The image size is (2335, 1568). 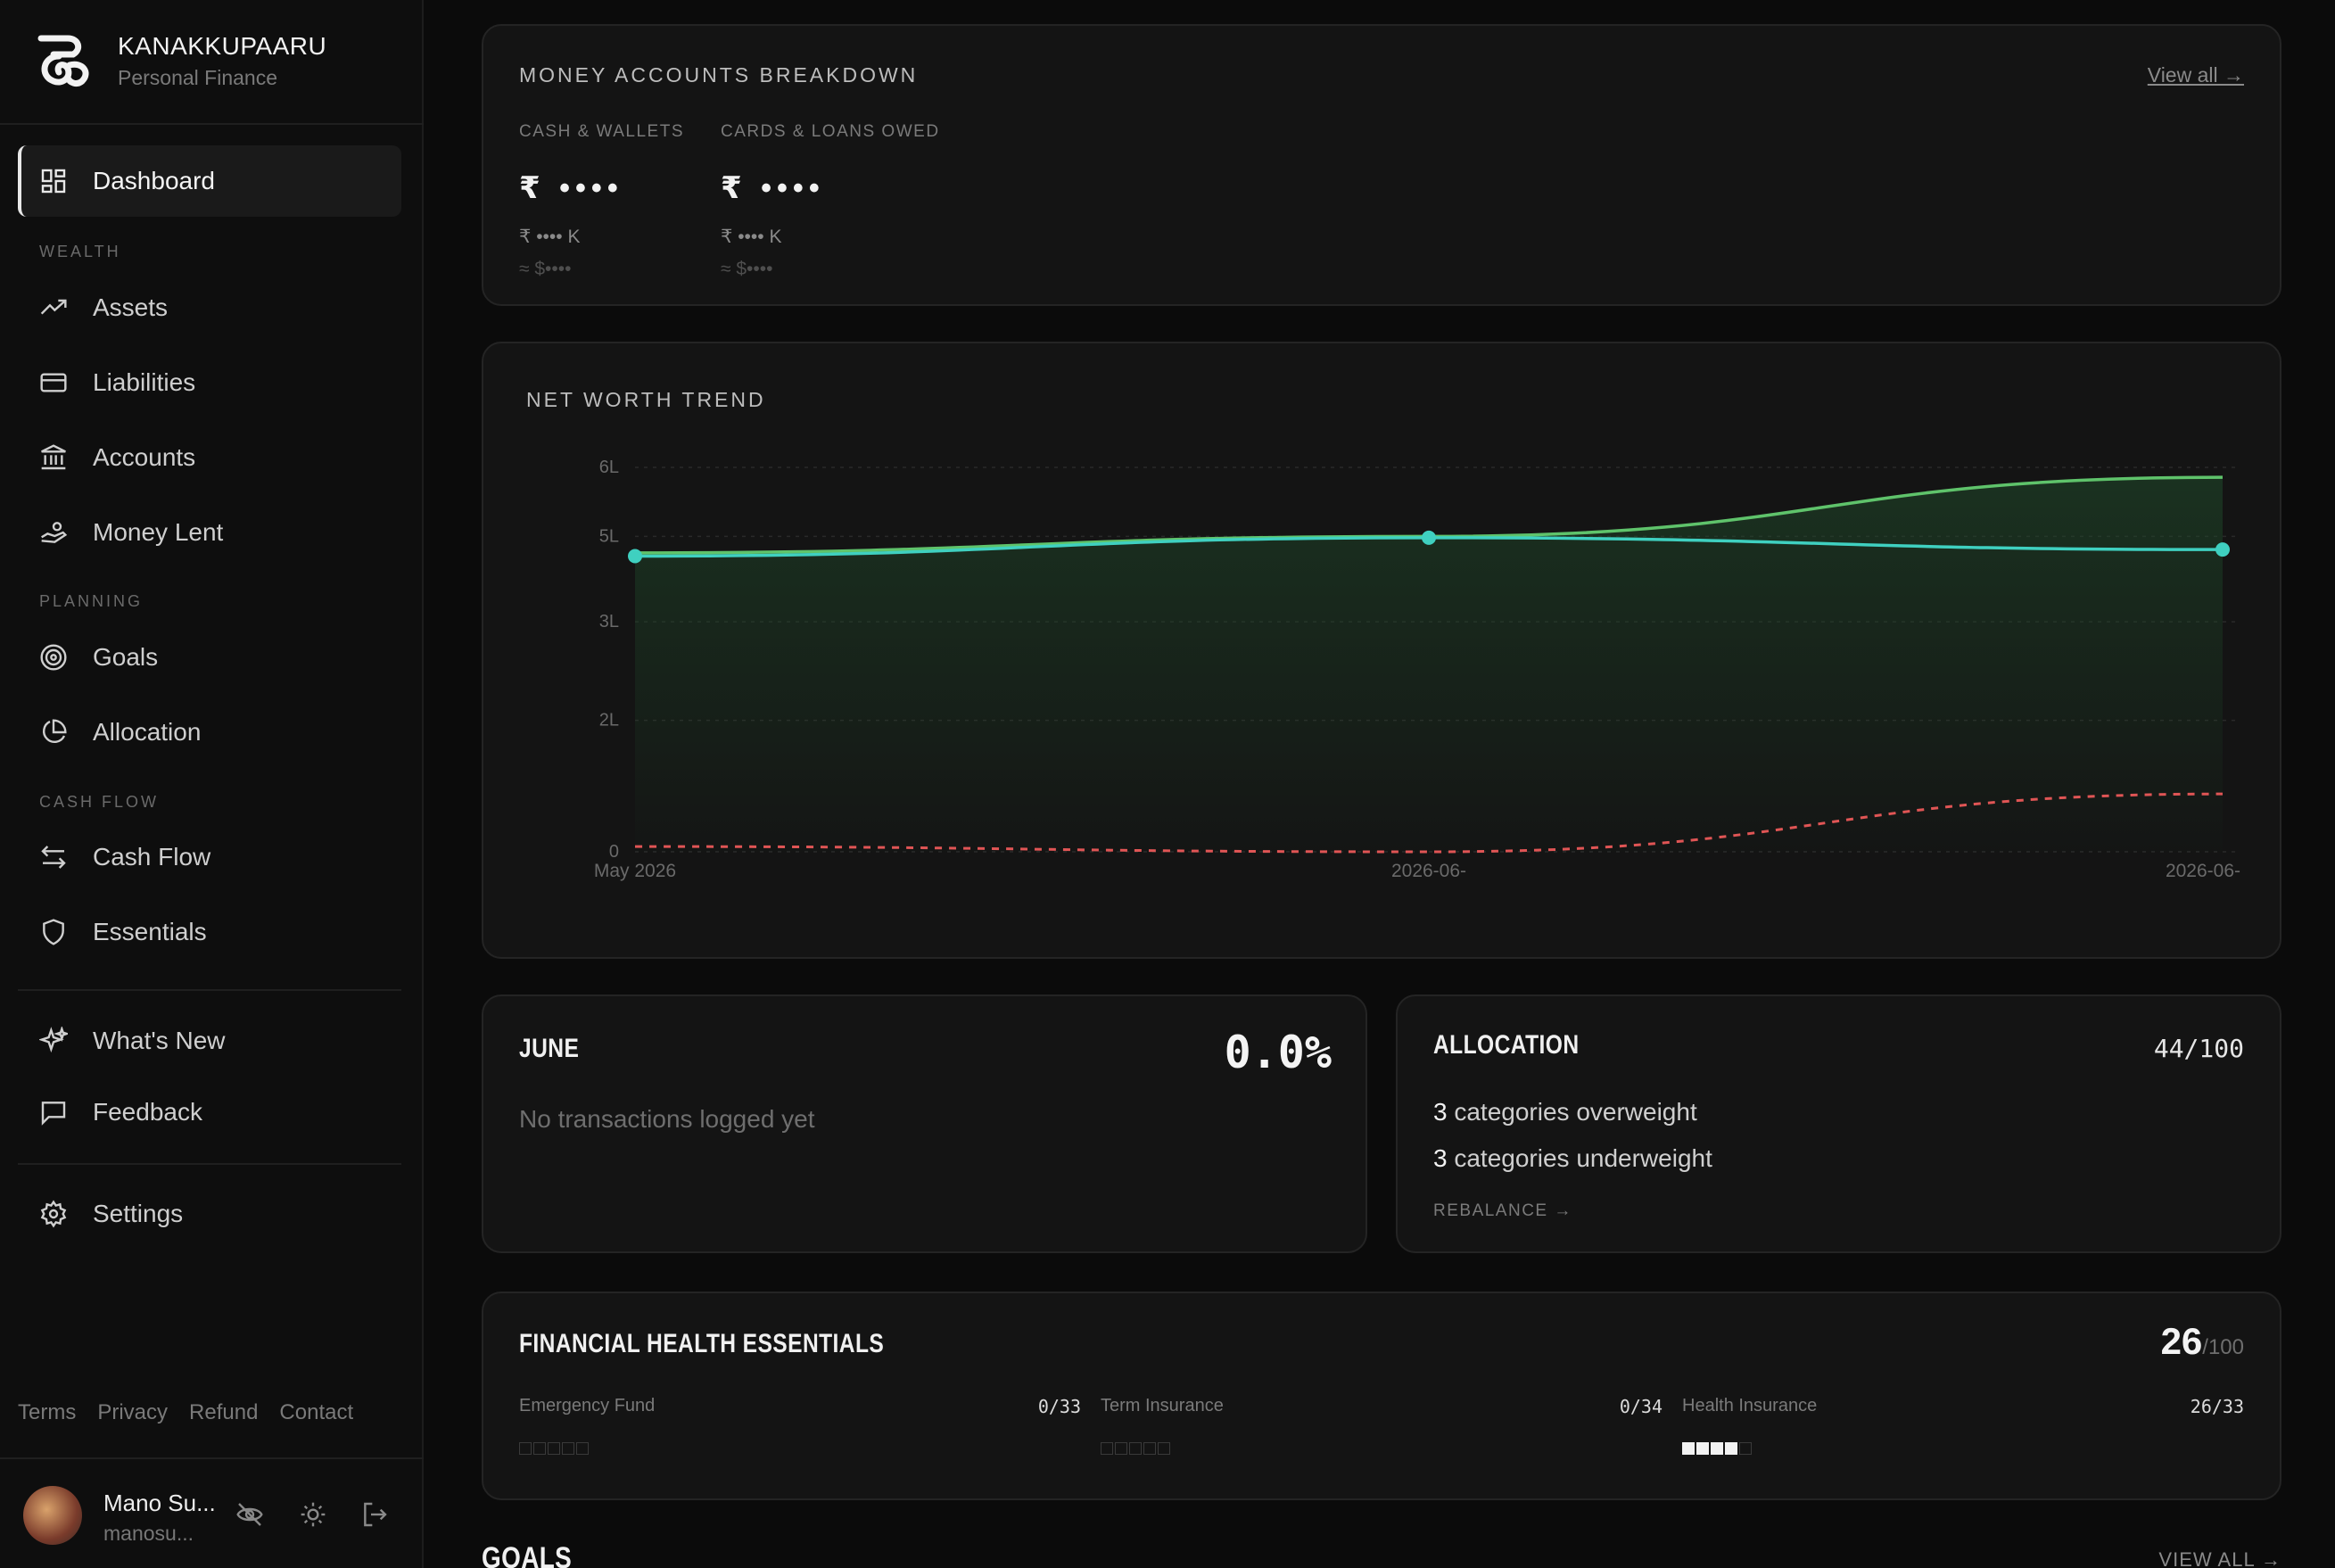 I want to click on y-tick-label: 0, so click(x=614, y=852).